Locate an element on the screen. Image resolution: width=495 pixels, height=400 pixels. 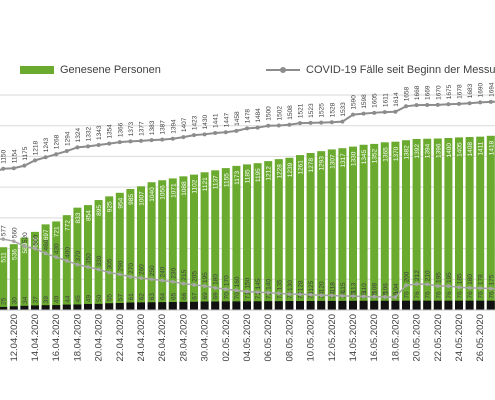
point-label-cumulative: 1605 is located at coordinates (375, 100).